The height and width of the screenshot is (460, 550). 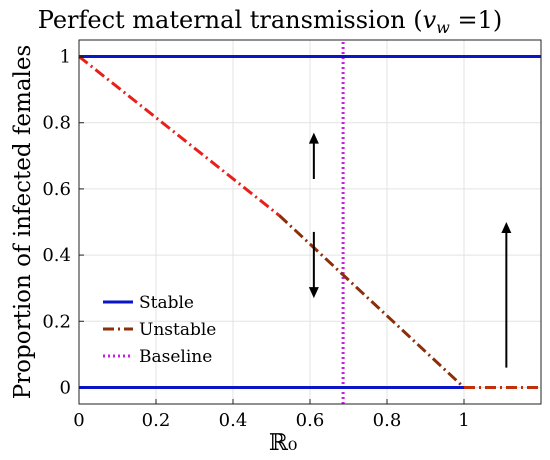 I want to click on x-tick-label: 0.2, so click(x=156, y=420).